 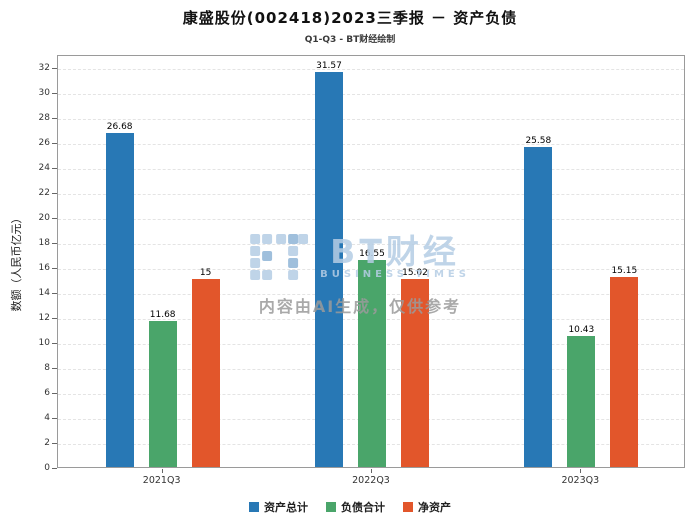 I want to click on x-tick-label: 2023Q3, so click(x=580, y=480).